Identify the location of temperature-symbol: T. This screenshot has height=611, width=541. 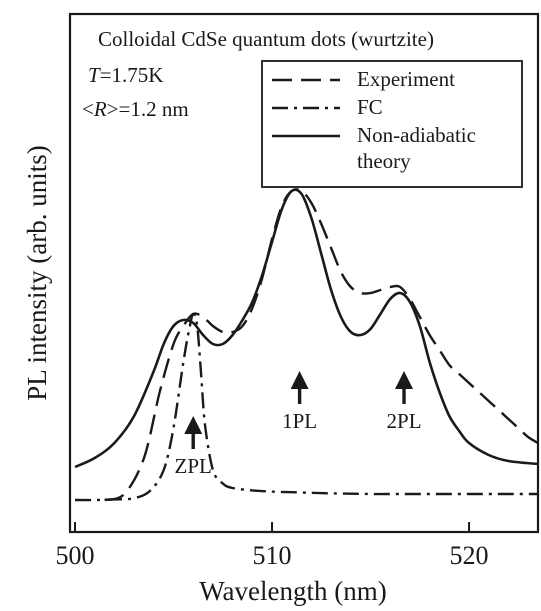
(94, 75).